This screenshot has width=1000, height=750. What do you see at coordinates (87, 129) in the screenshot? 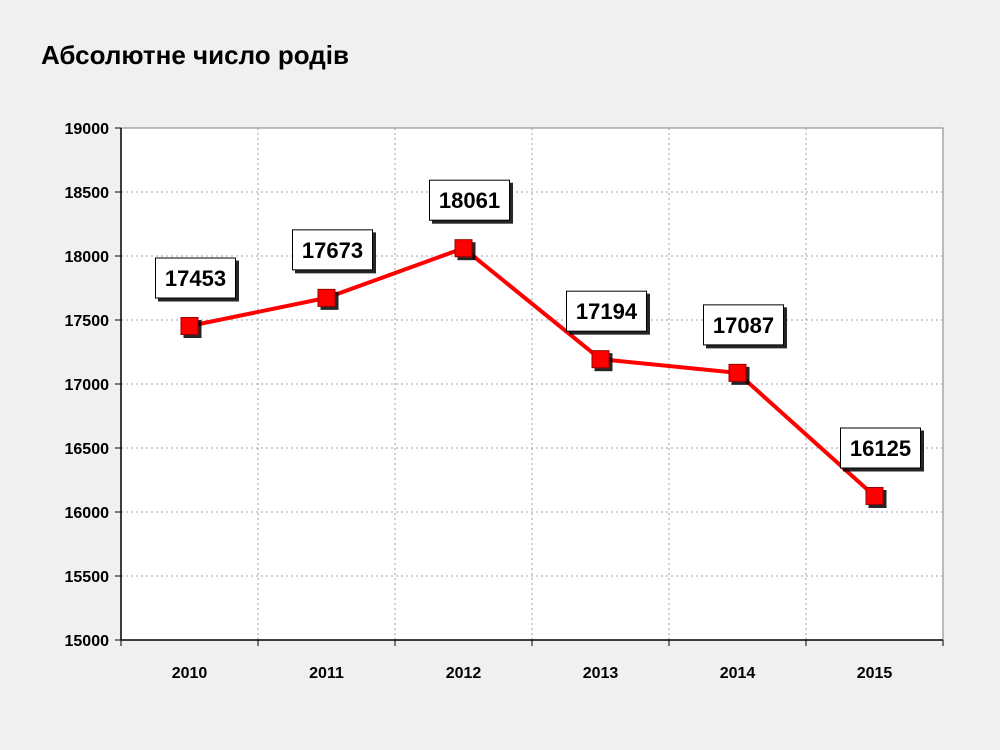
I see `y-tick-label: 19000` at bounding box center [87, 129].